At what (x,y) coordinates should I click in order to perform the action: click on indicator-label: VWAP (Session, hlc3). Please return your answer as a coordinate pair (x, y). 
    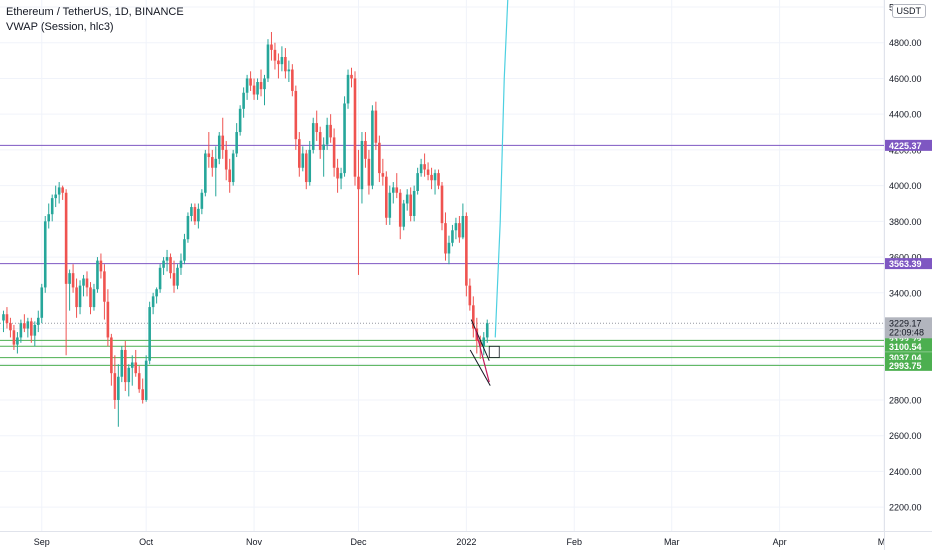
    Looking at the image, I should click on (60, 27).